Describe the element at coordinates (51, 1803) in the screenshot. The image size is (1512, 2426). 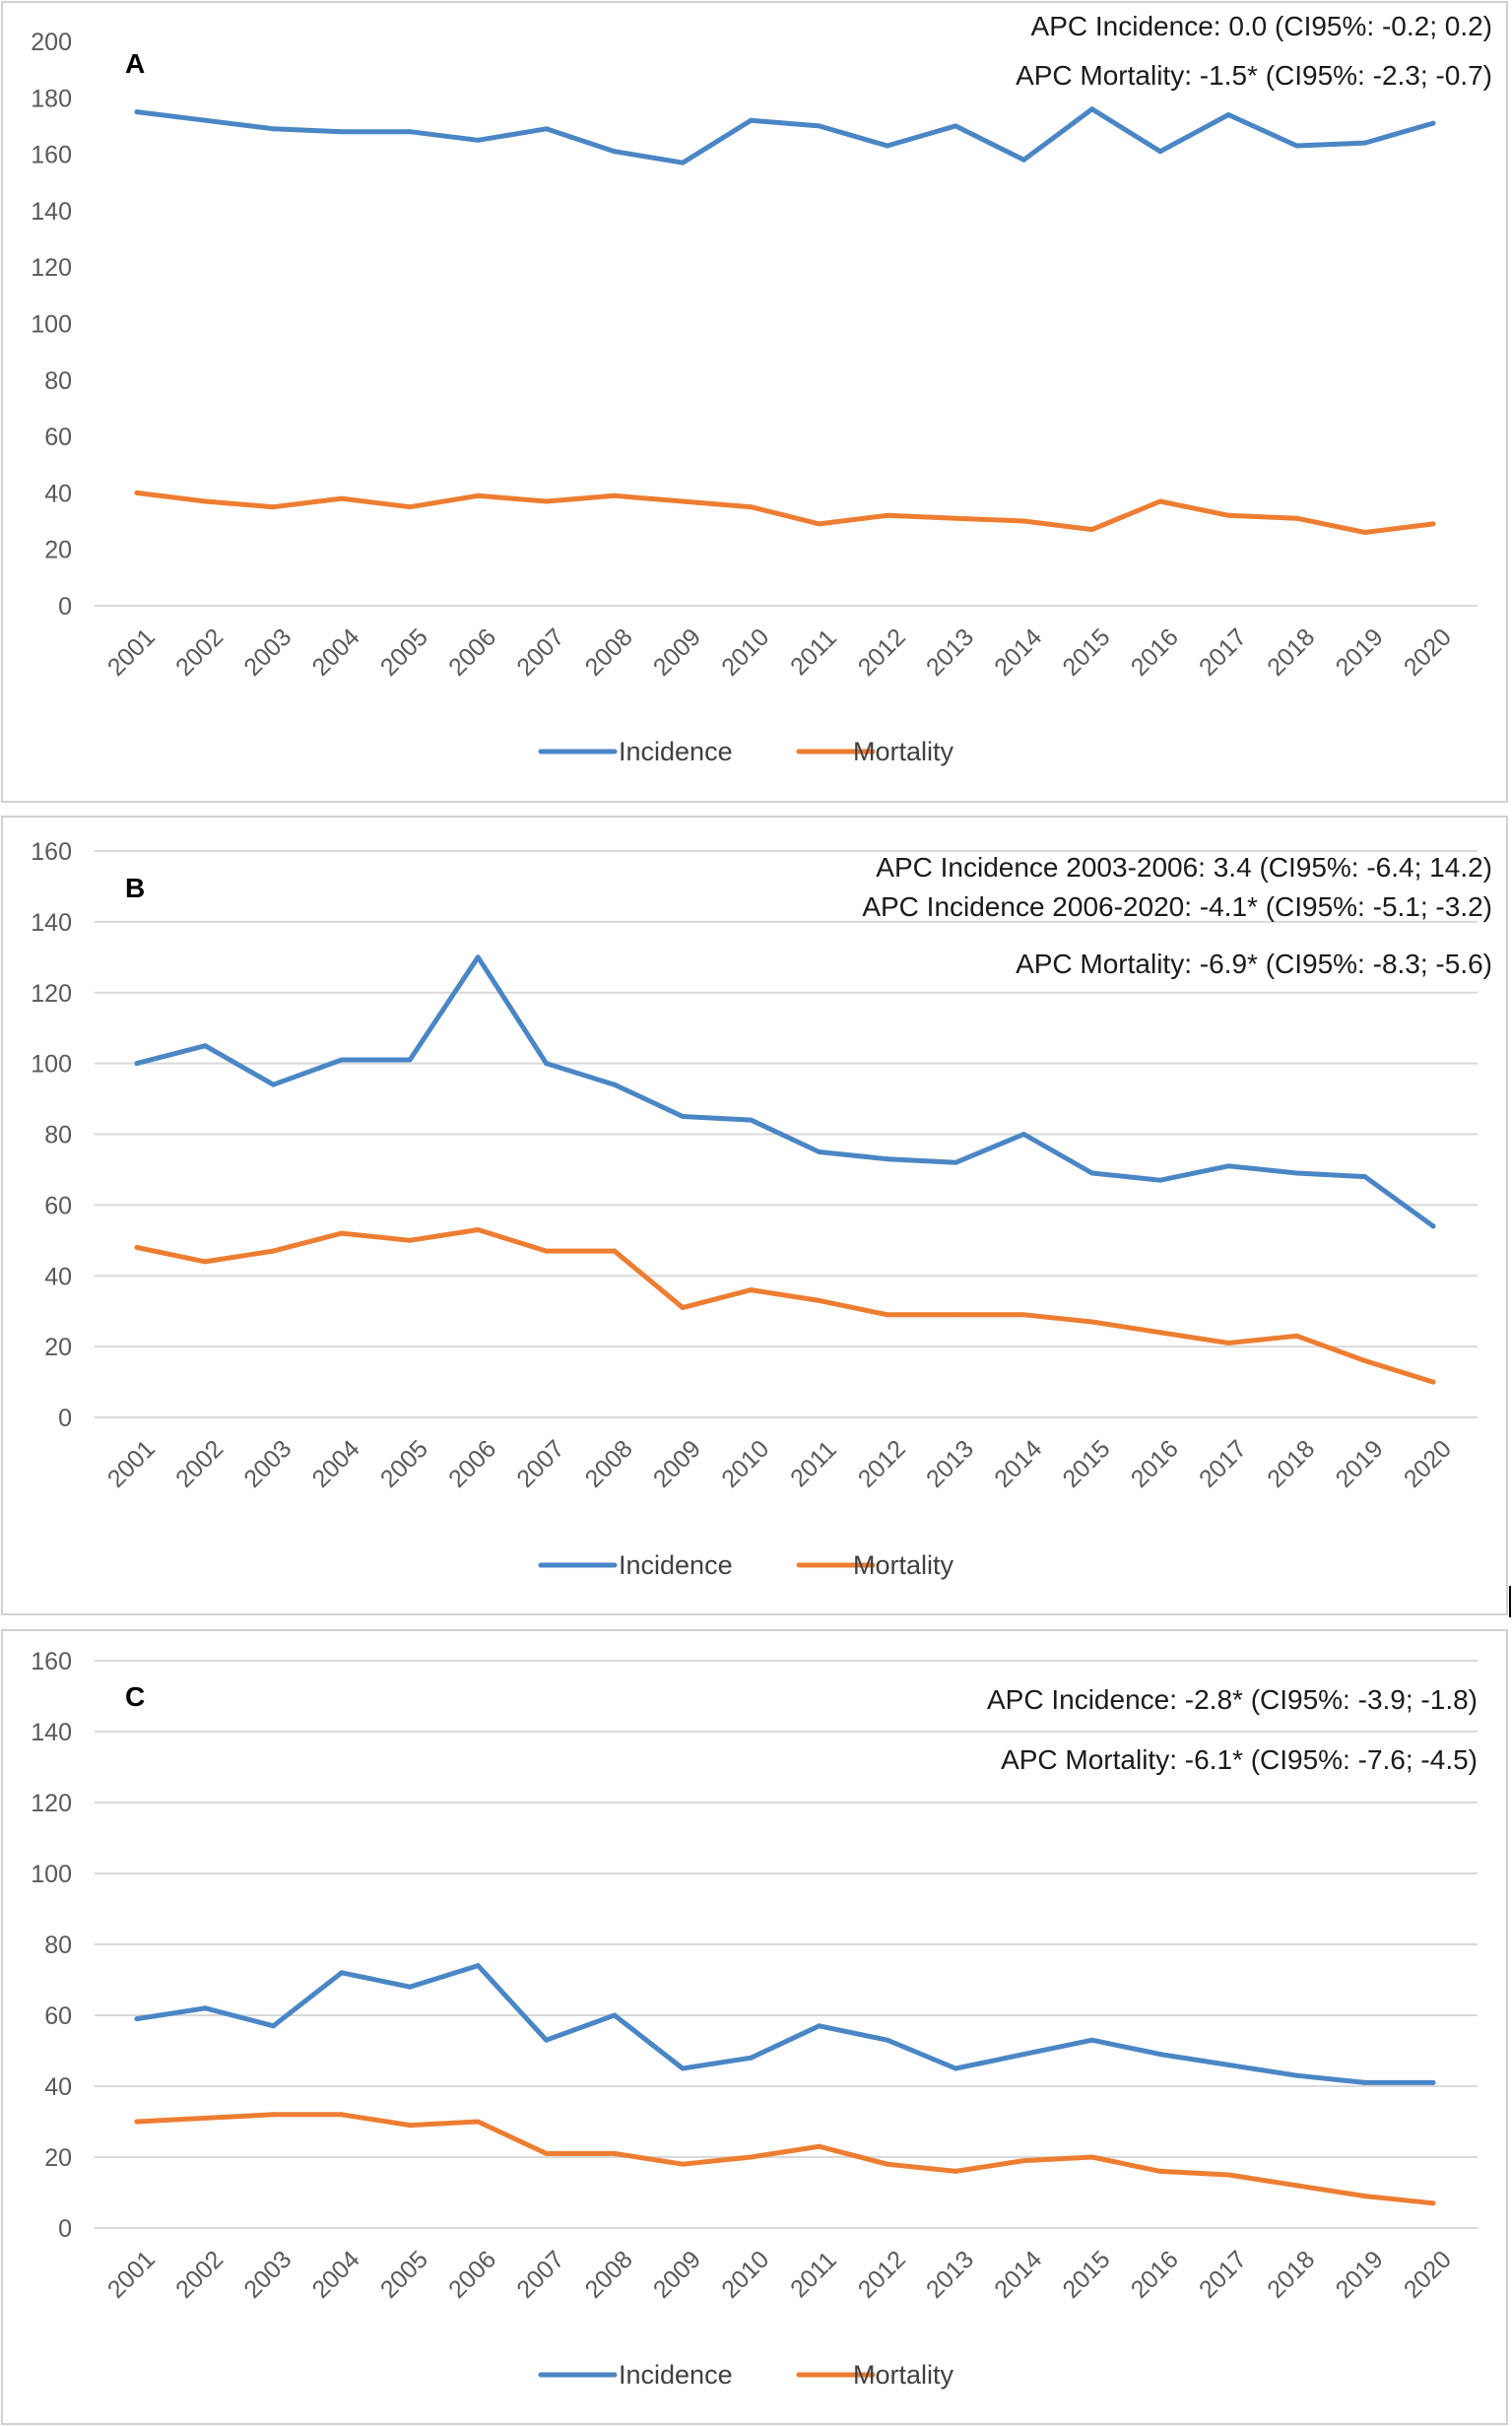
I see `y-tick-label: 120` at that location.